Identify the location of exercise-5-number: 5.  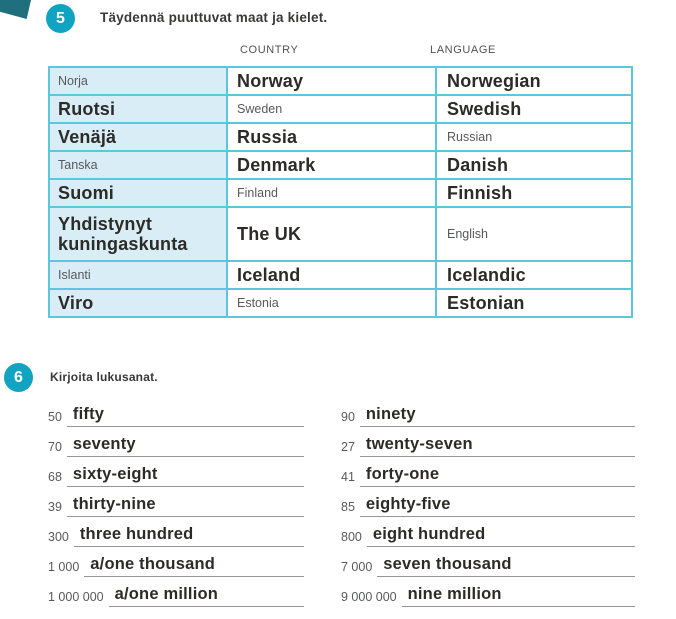
(60, 18).